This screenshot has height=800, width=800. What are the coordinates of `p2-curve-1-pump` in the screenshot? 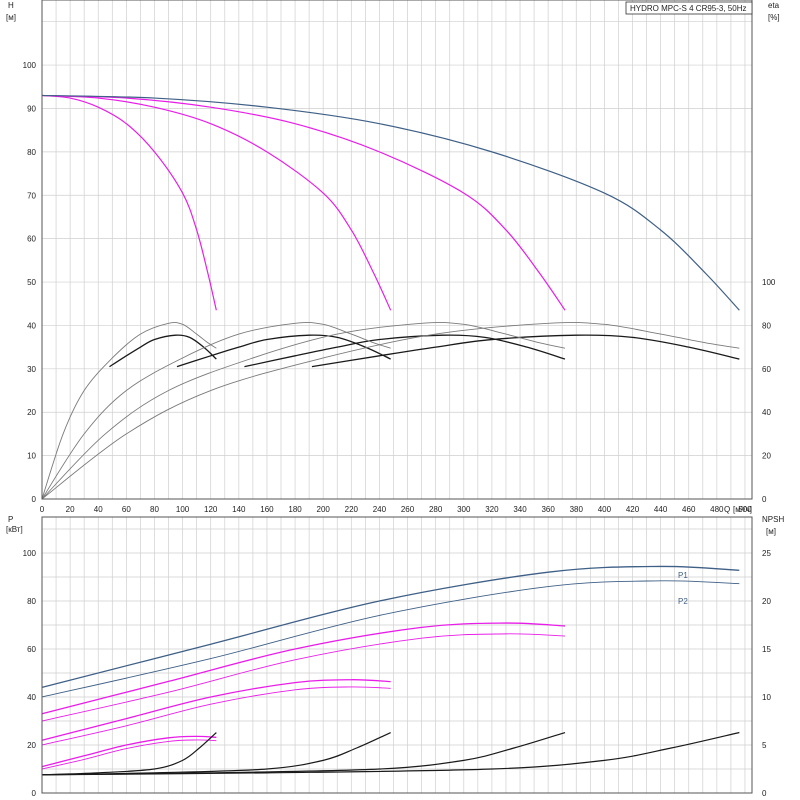 It's located at (129, 754).